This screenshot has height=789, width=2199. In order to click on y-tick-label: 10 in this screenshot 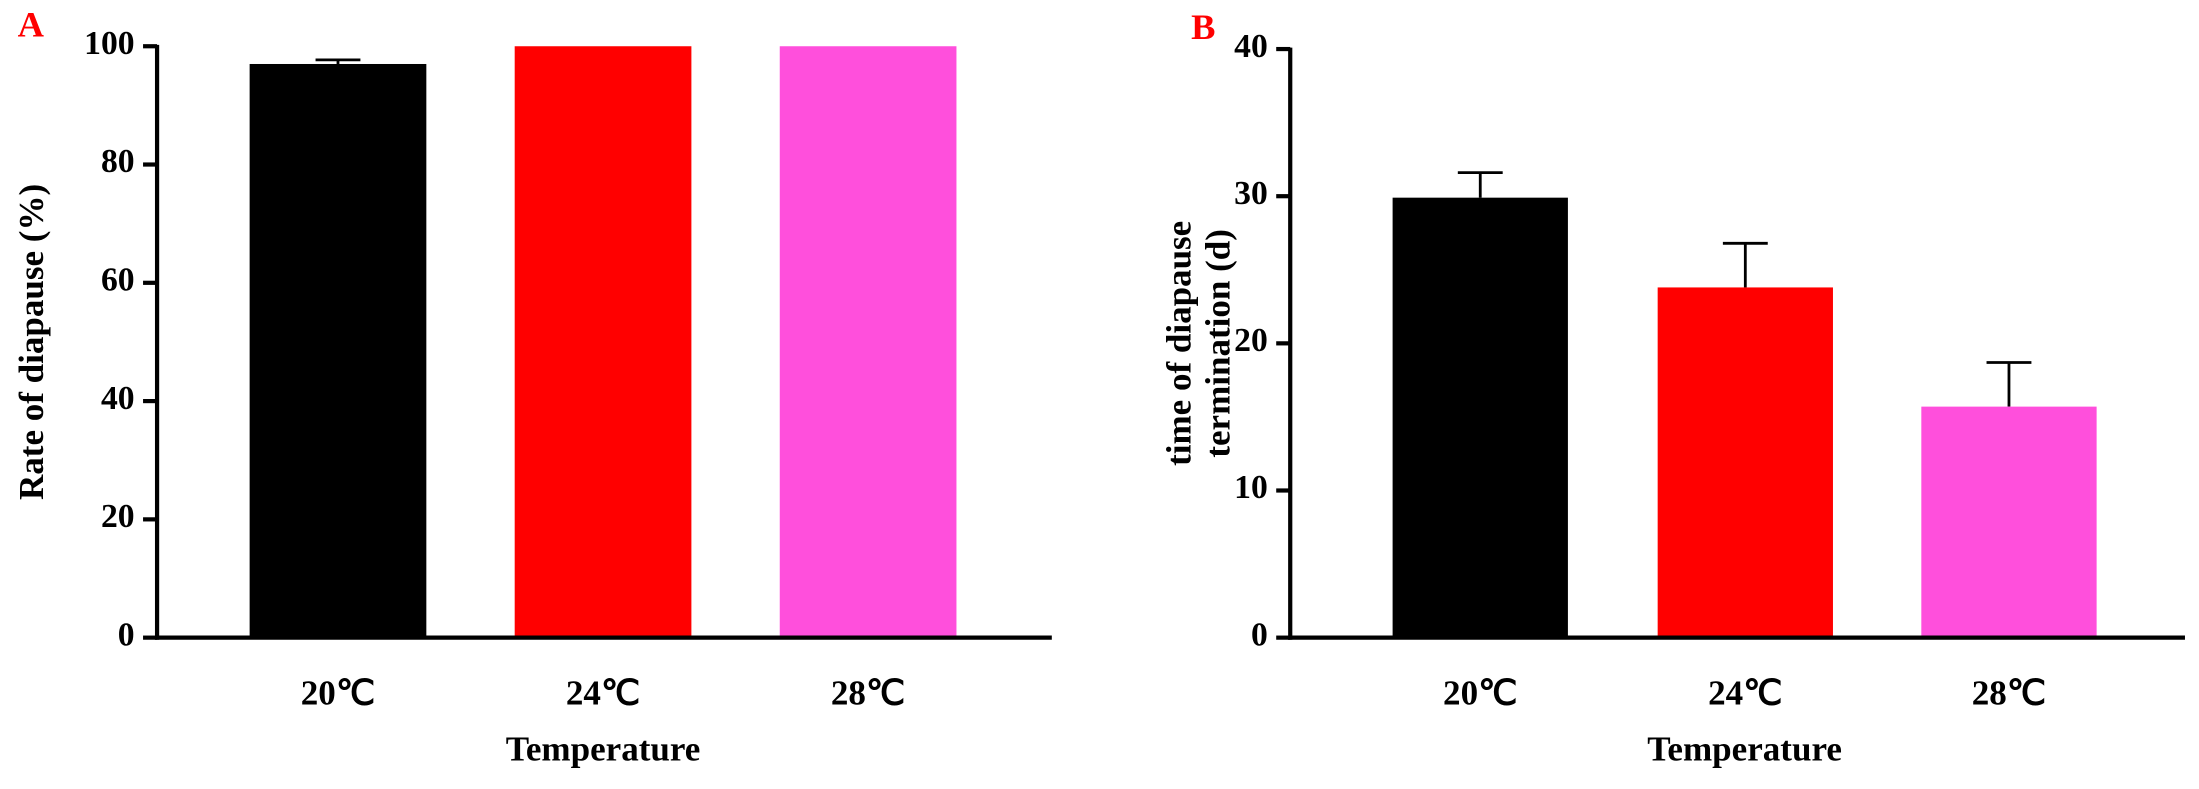, I will do `click(1251, 487)`.